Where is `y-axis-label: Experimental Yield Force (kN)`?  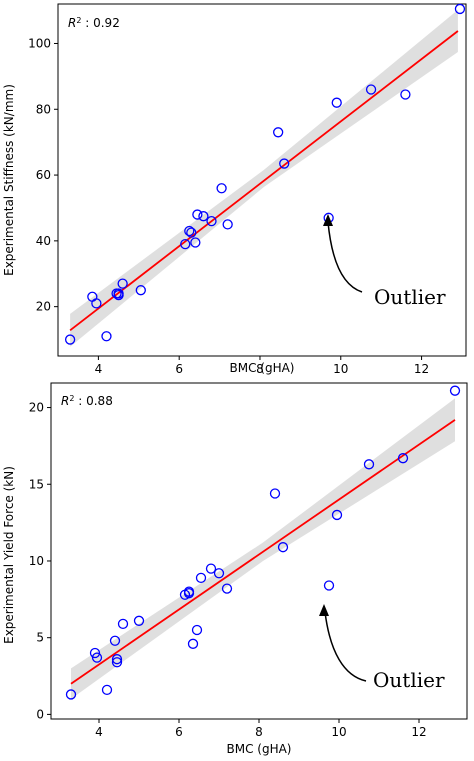
y-axis-label: Experimental Yield Force (kN) is located at coordinates (9, 555).